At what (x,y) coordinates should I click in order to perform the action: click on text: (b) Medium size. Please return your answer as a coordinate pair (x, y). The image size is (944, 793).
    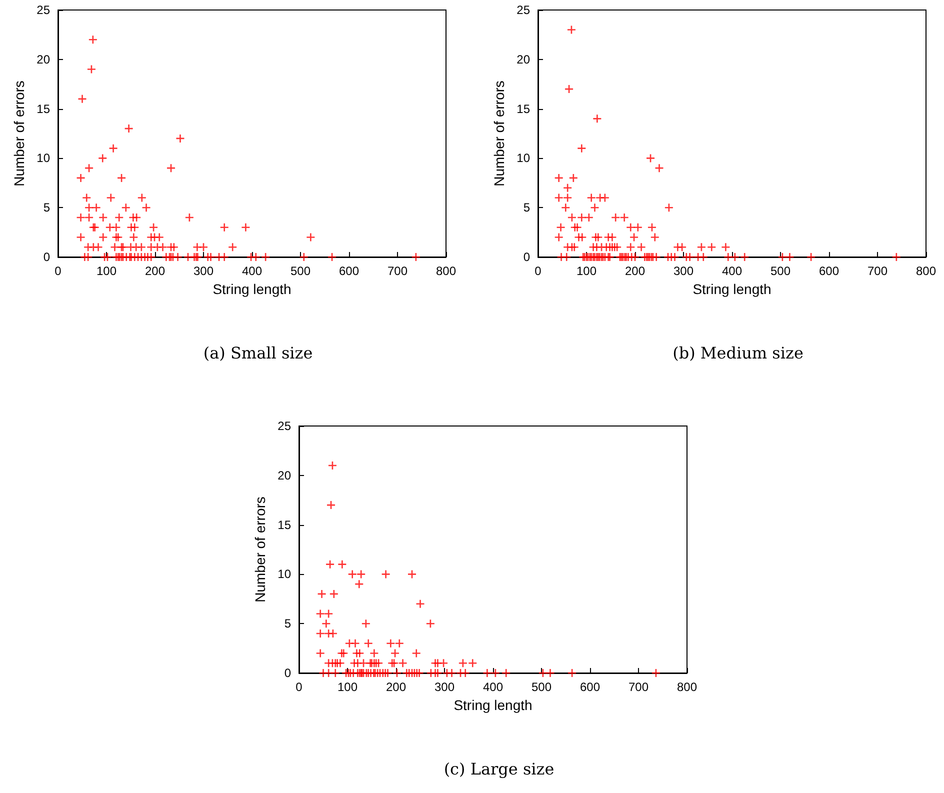
    Looking at the image, I should click on (738, 353).